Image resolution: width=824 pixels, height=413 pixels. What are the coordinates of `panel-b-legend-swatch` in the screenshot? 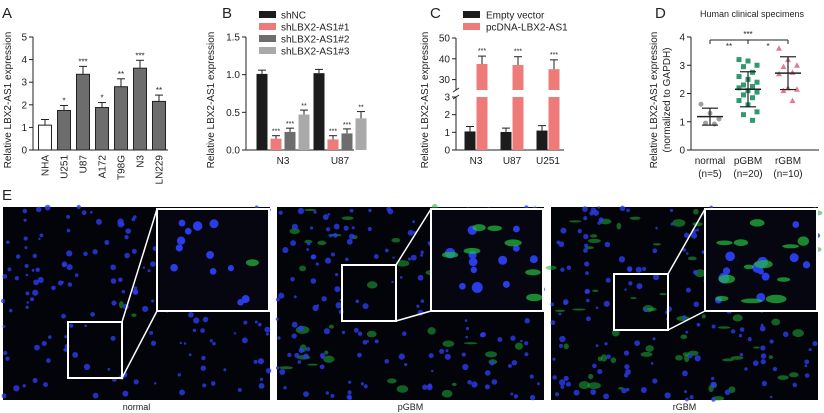 It's located at (267, 26).